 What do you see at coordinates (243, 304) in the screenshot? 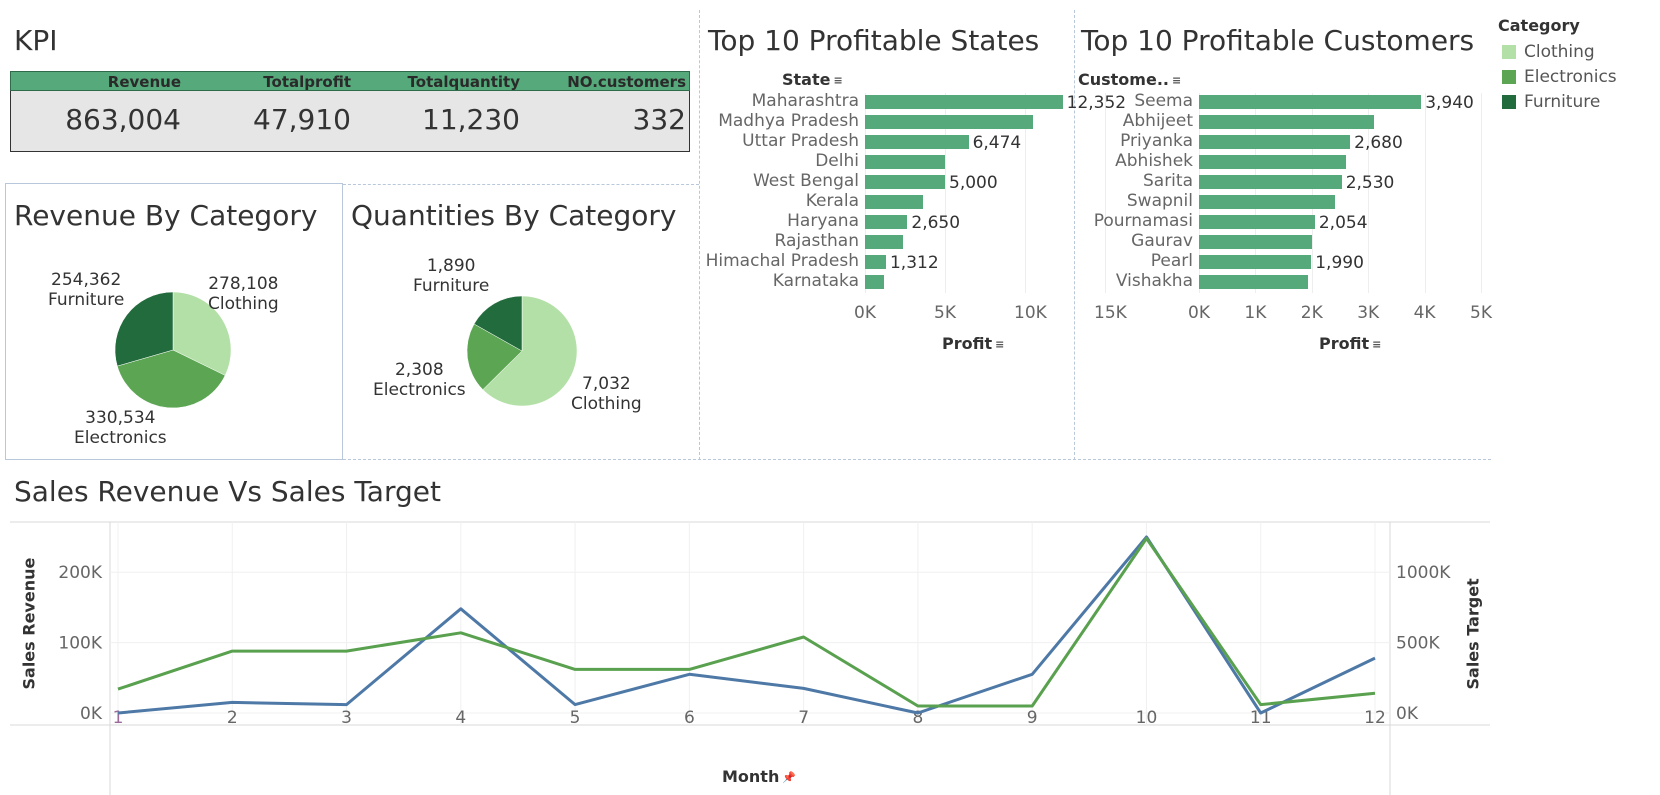
I see `pie-label-name: Clothing` at bounding box center [243, 304].